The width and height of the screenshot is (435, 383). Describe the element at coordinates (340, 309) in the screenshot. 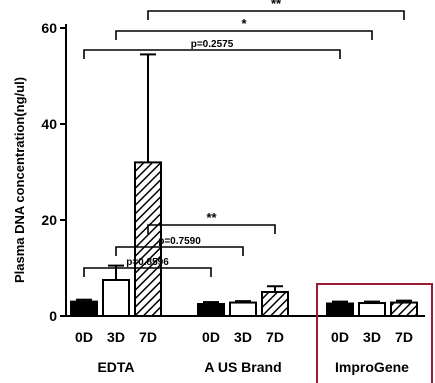

I see `bar-improgene-0d` at that location.